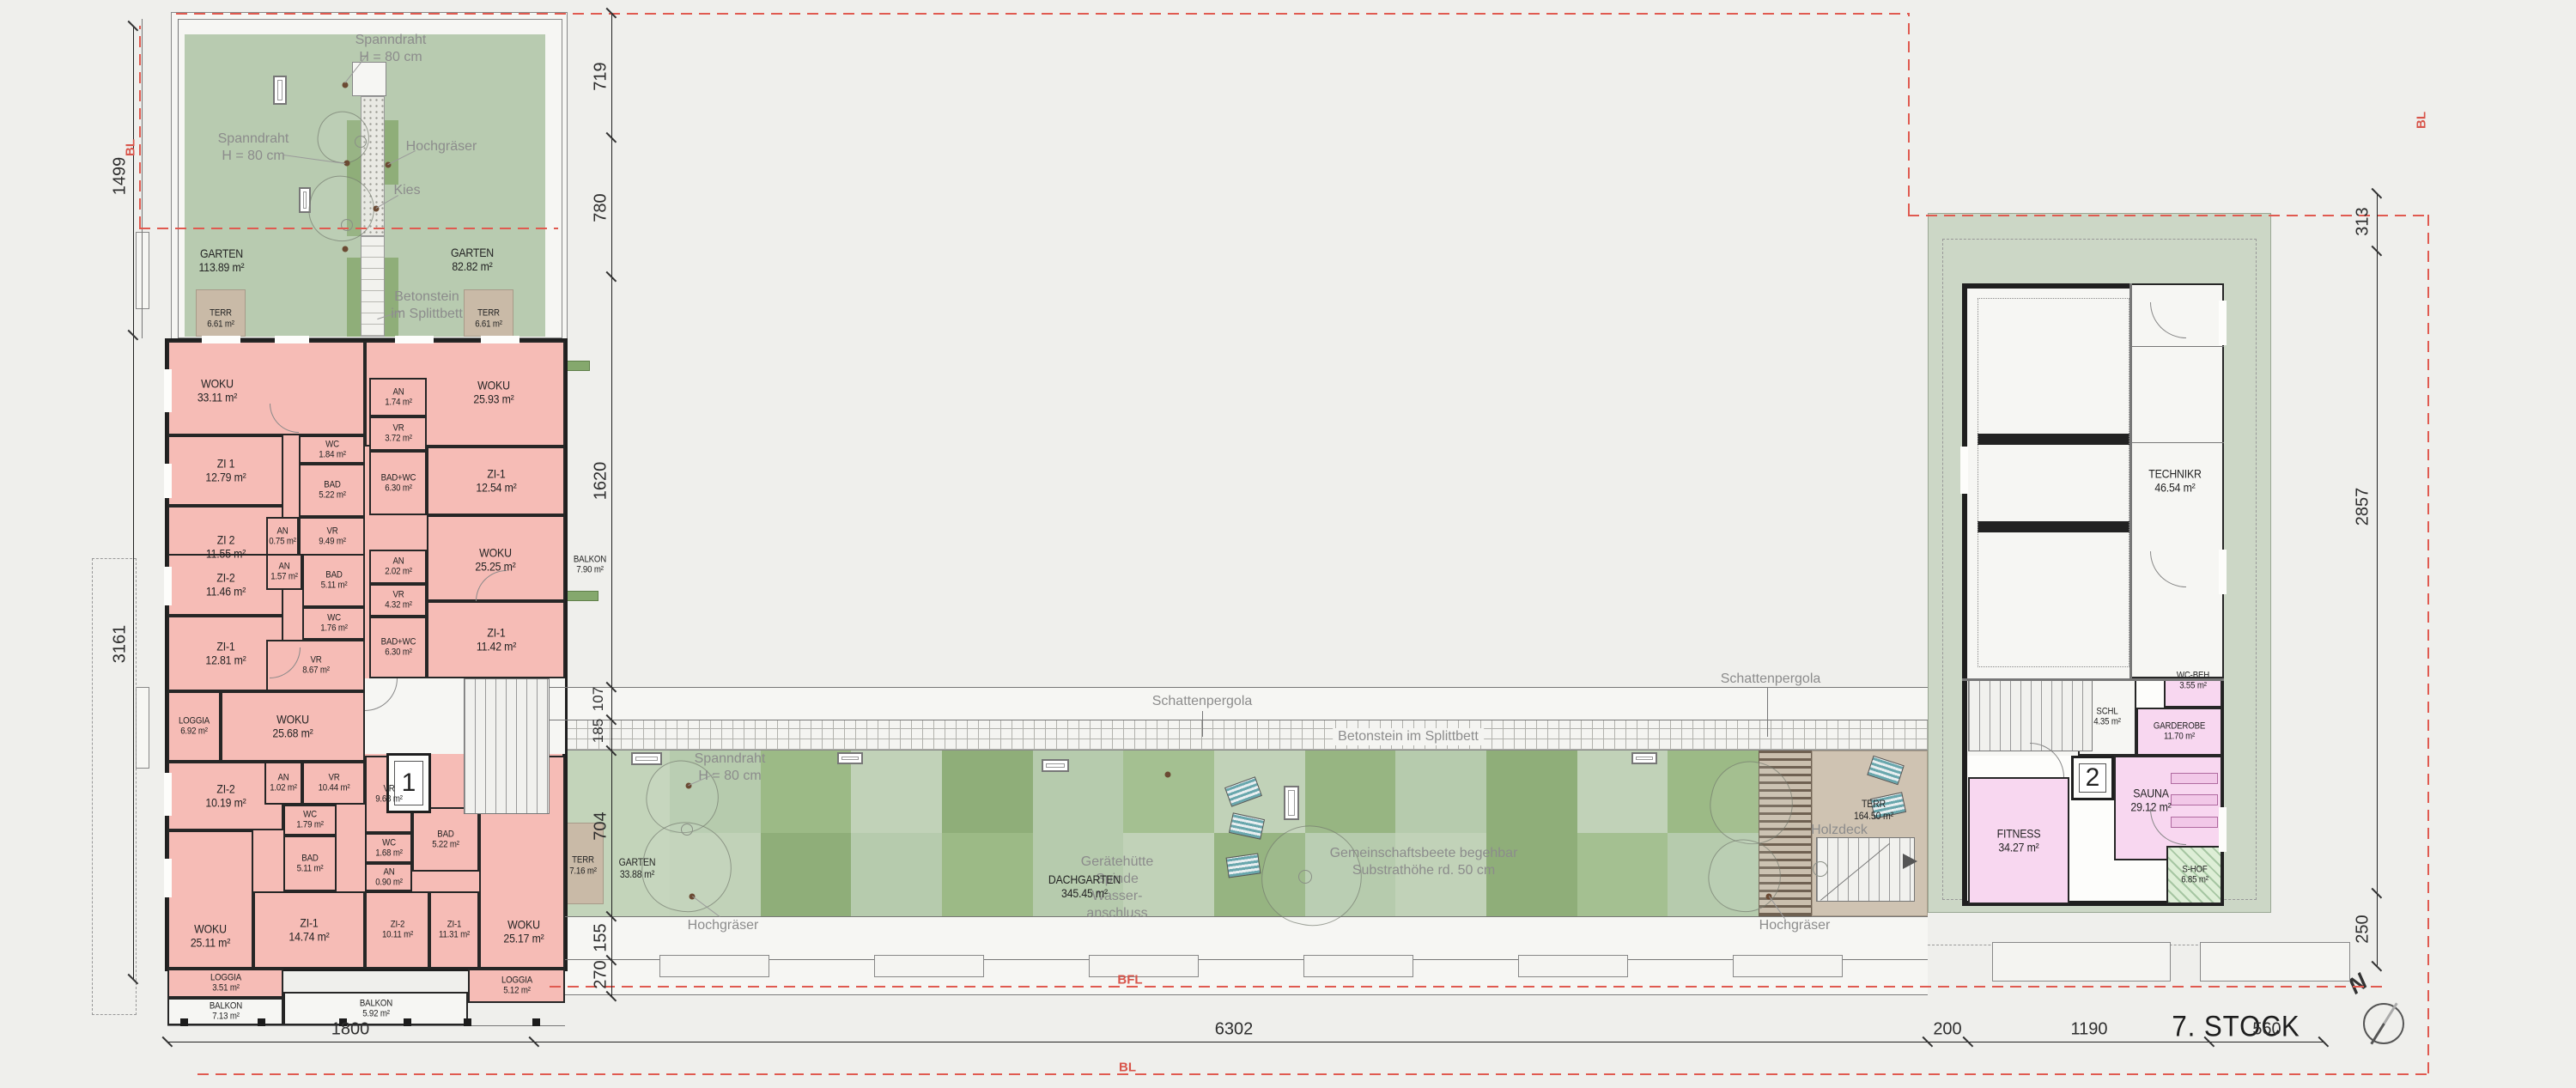  What do you see at coordinates (220, 318) in the screenshot?
I see `label-terr: TERR 6.61 m²` at bounding box center [220, 318].